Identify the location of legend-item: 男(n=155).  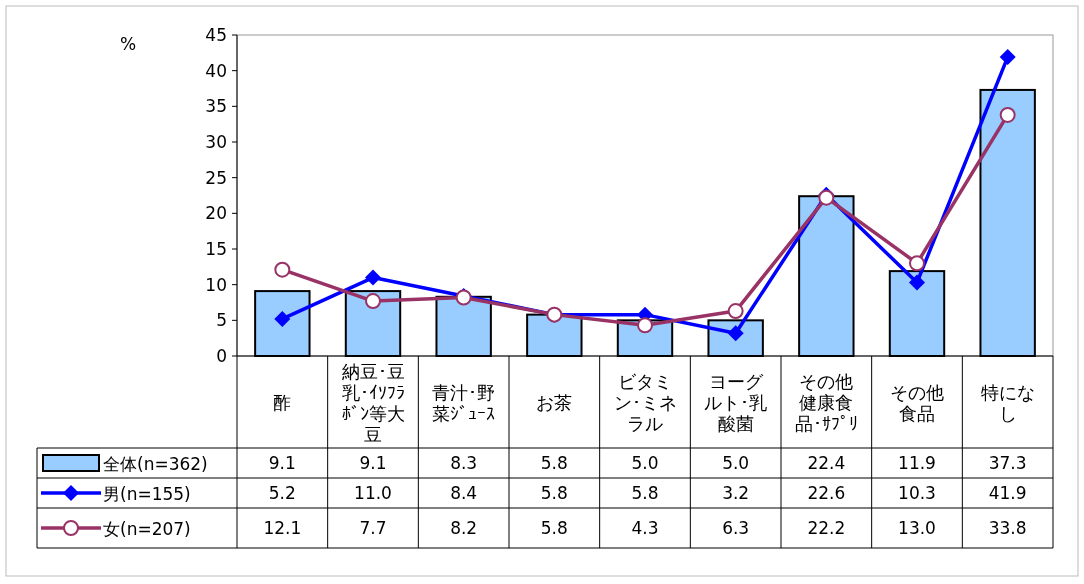
(116, 494).